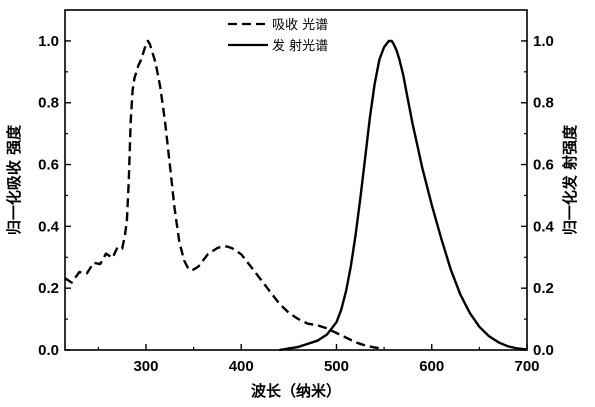 Image resolution: width=595 pixels, height=407 pixels. I want to click on y-right-tick-label: 0.4, so click(544, 226).